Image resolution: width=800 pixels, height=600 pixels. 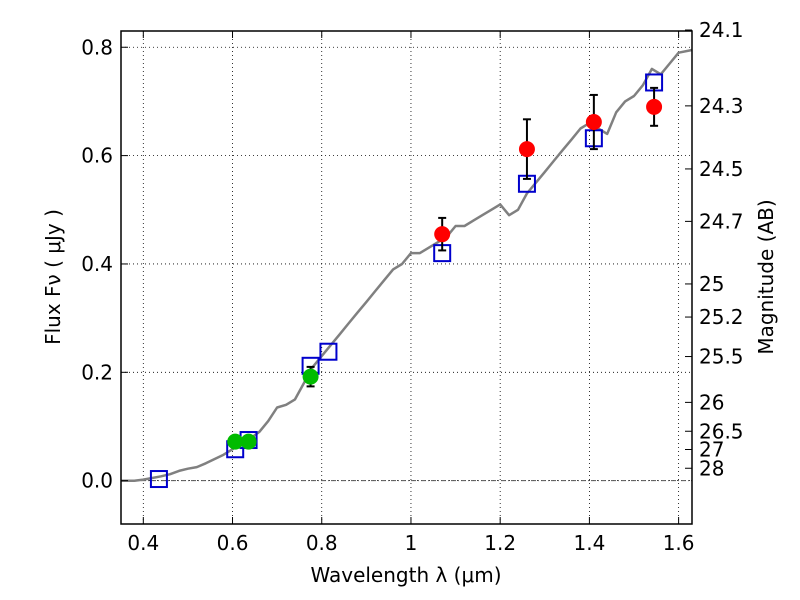 I want to click on y2-tick-label: 24.1, so click(x=721, y=30).